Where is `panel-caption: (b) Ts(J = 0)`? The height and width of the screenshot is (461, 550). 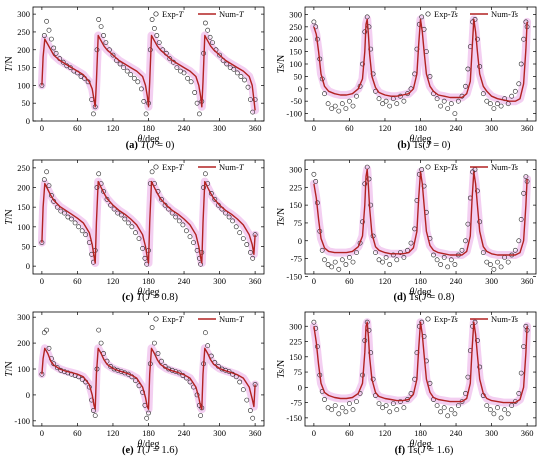
panel-caption: (b) Ts(J = 0) is located at coordinates (424, 145).